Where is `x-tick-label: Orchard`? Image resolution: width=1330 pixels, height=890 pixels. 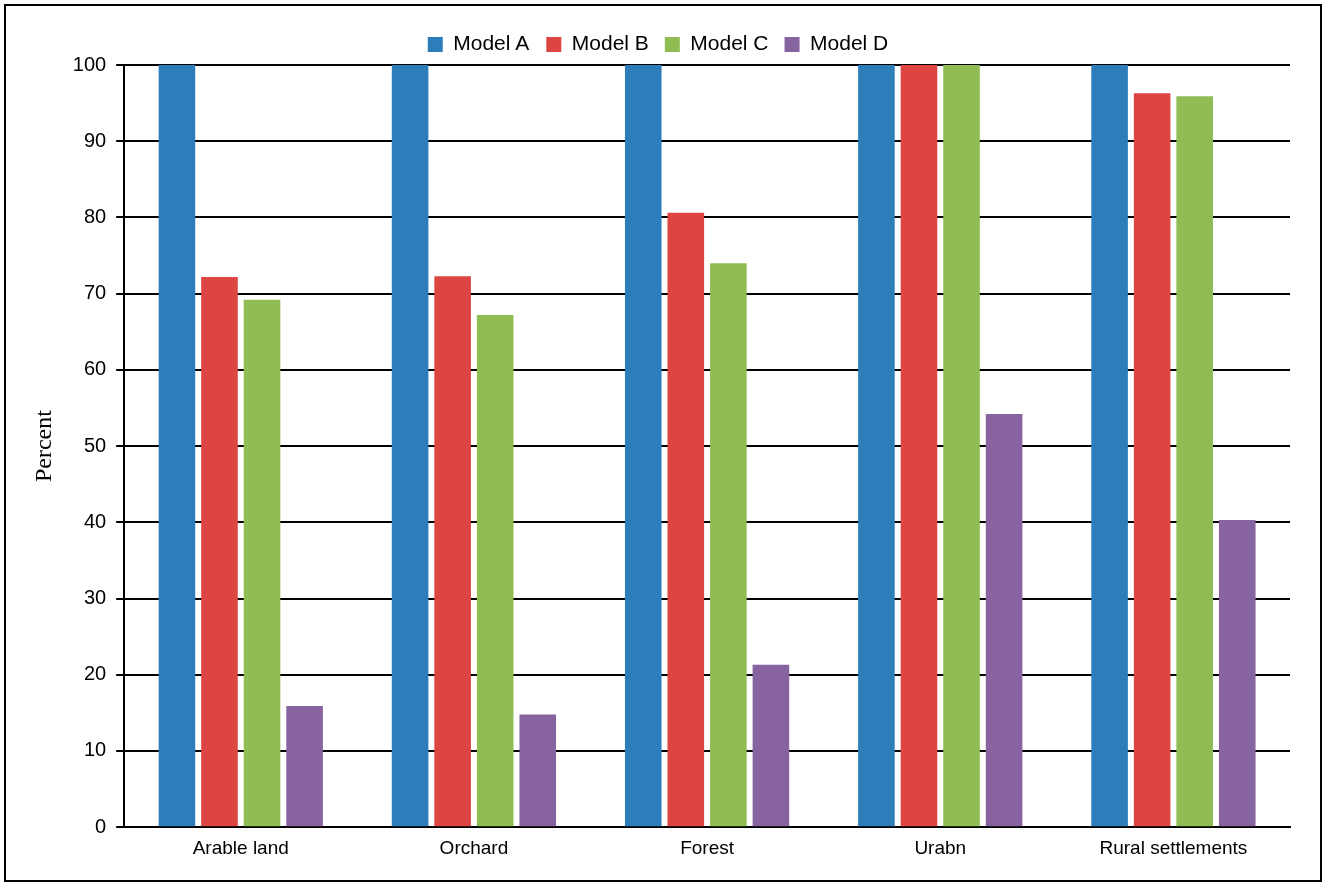
x-tick-label: Orchard is located at coordinates (474, 847).